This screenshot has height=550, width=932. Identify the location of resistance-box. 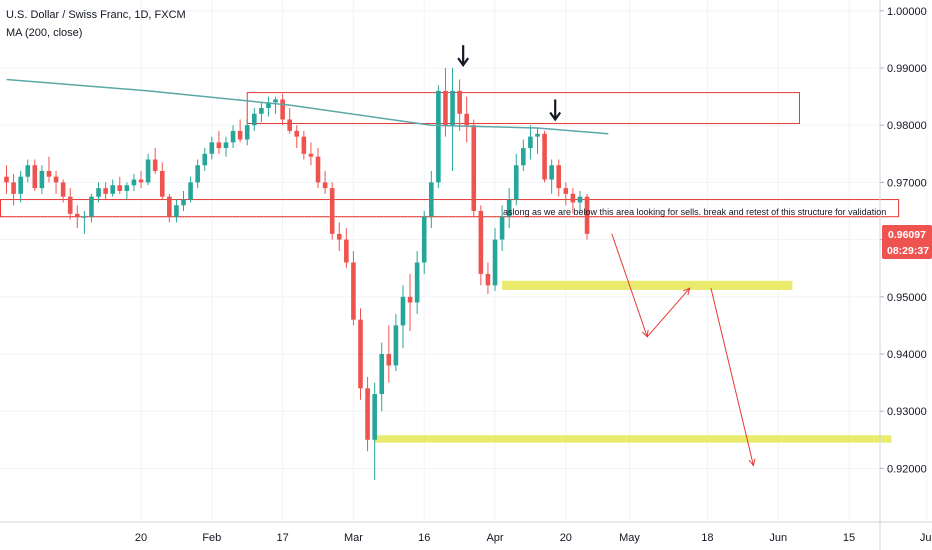
(523, 108).